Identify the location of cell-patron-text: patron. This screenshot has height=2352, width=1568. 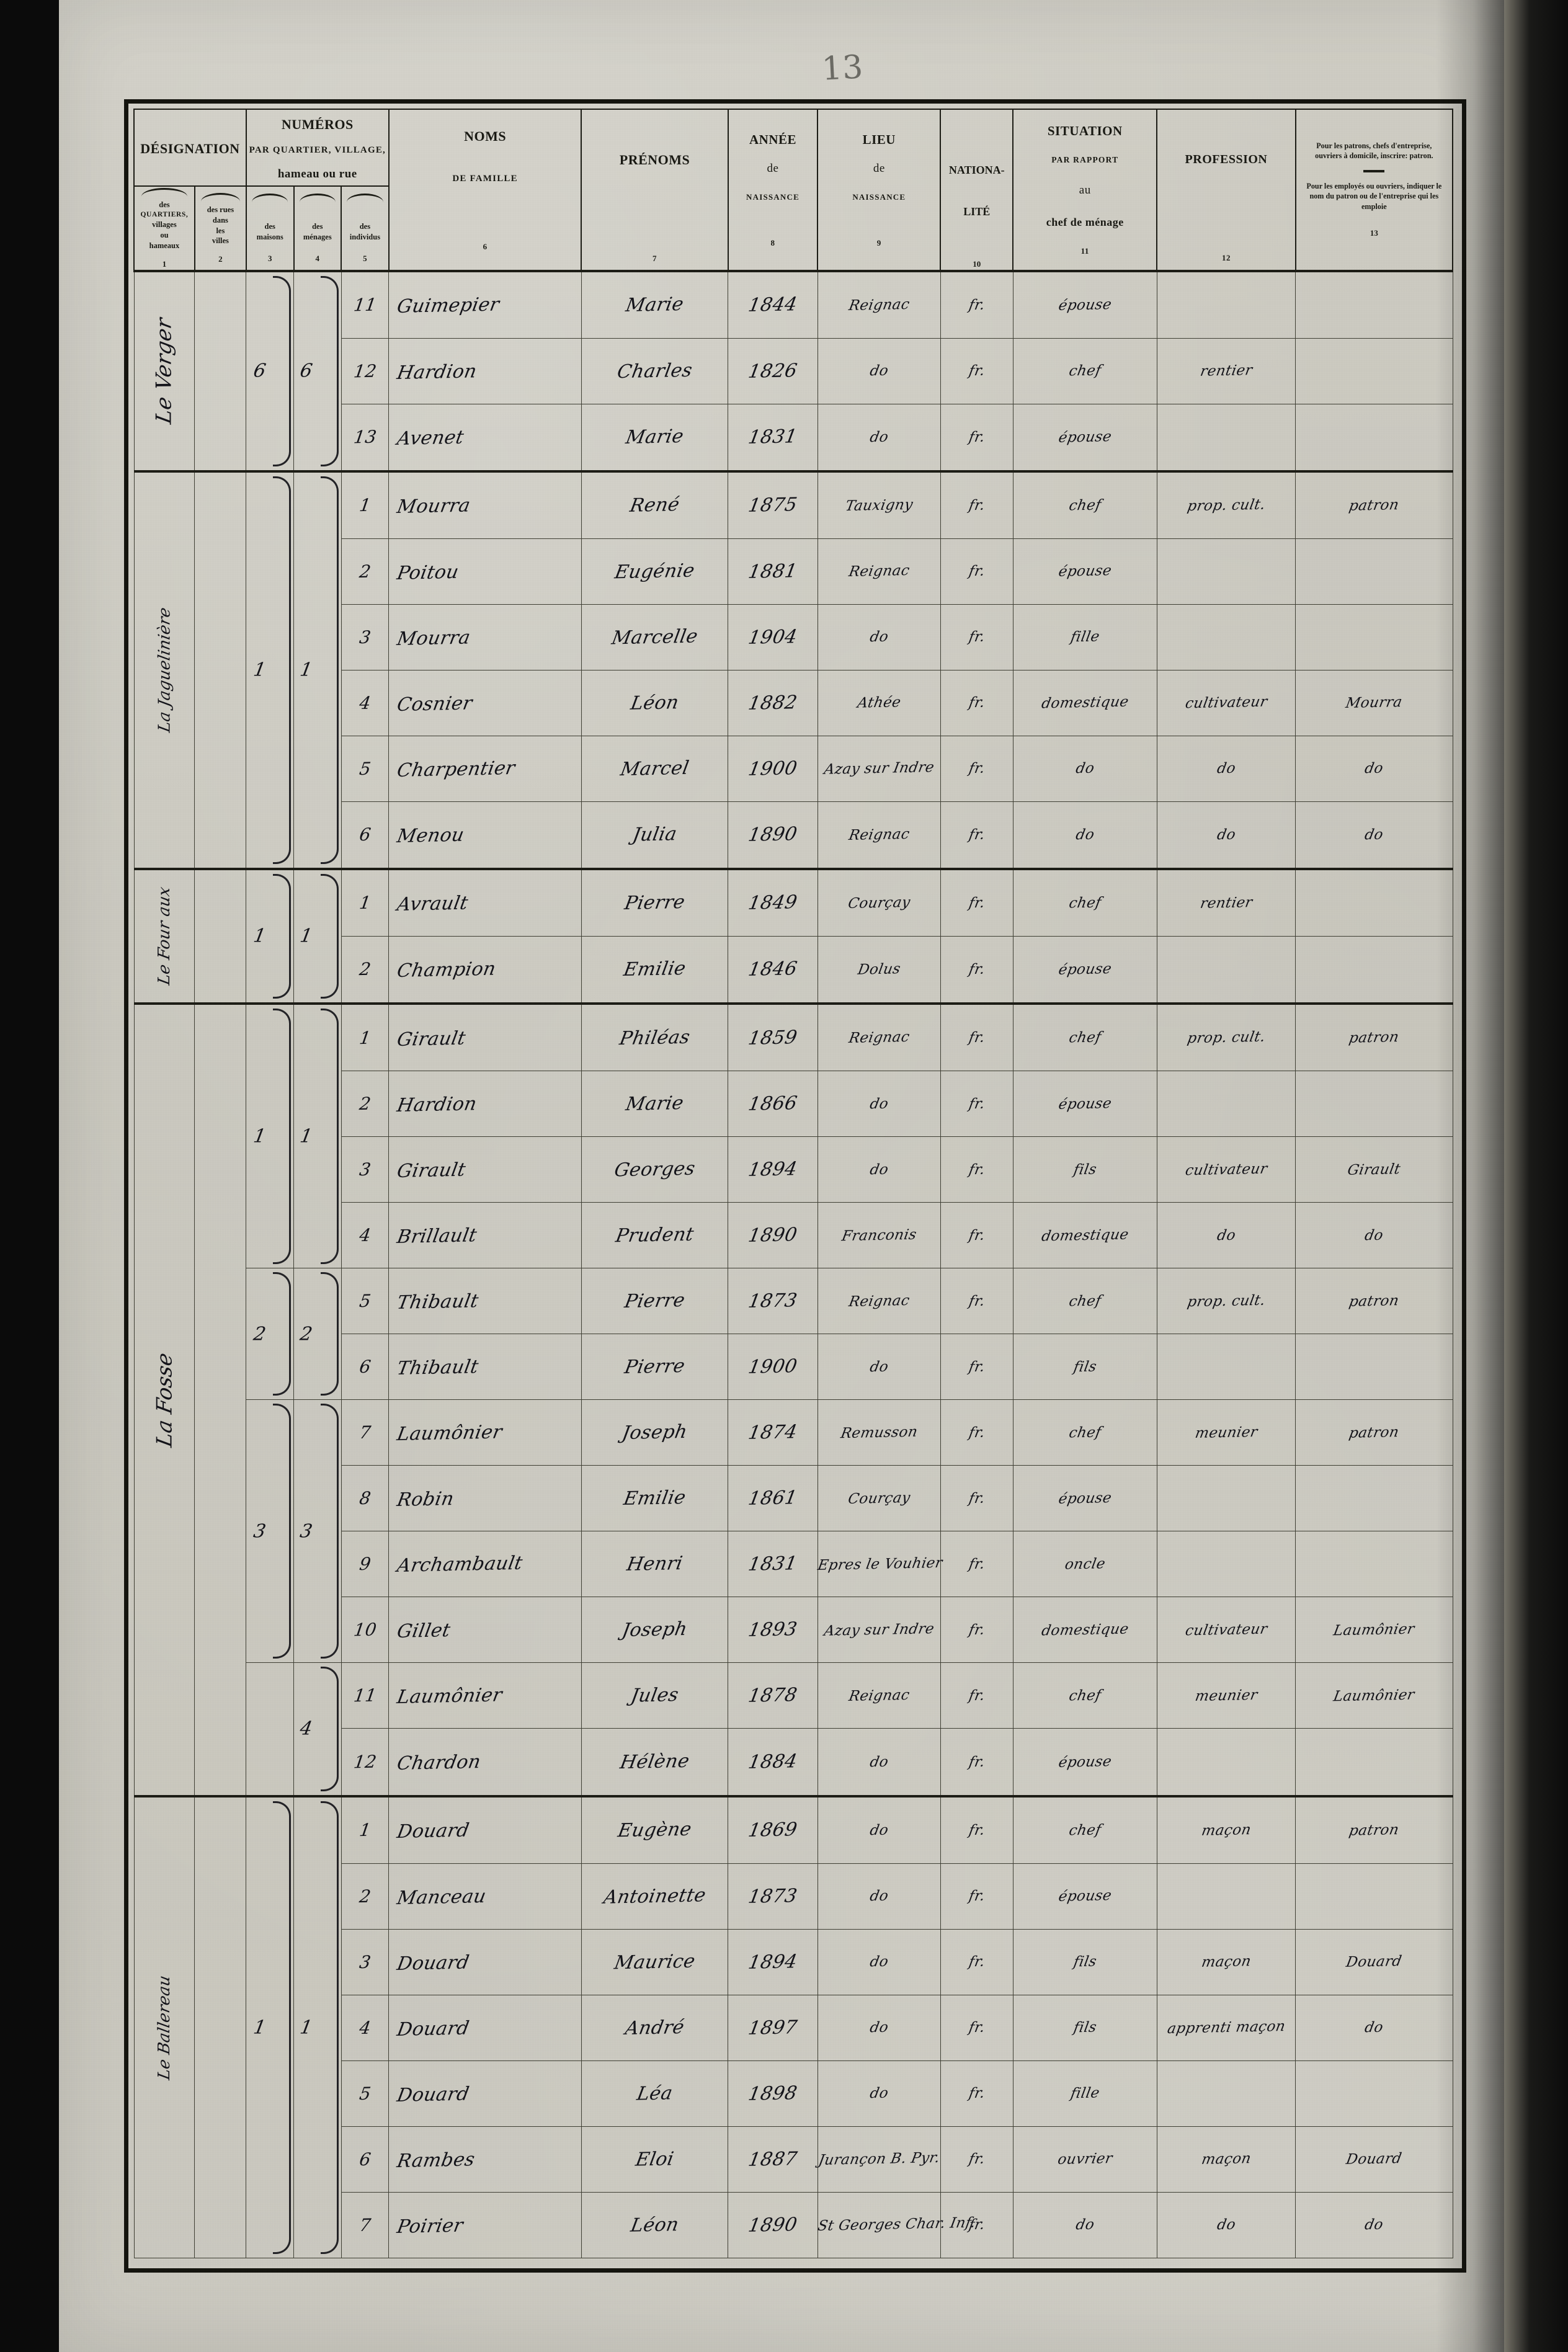
(1374, 1037).